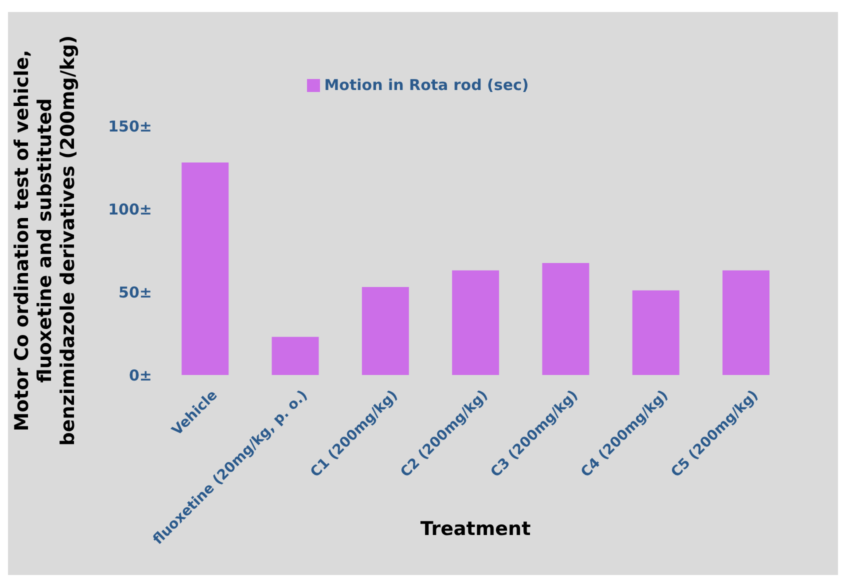 This screenshot has width=846, height=585. I want to click on y-tick-label: 100±, so click(130, 209).